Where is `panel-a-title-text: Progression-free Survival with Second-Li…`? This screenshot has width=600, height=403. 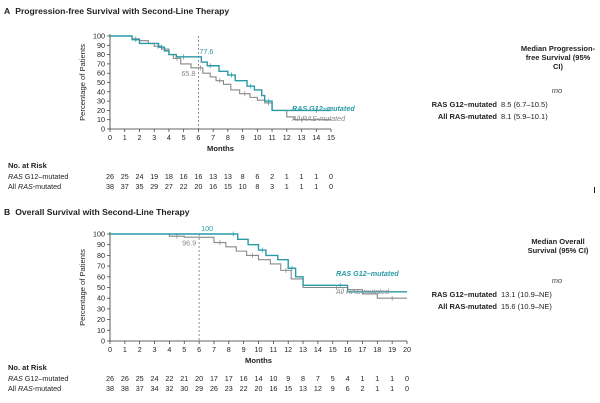 panel-a-title-text: Progression-free Survival with Second-Li… is located at coordinates (122, 11).